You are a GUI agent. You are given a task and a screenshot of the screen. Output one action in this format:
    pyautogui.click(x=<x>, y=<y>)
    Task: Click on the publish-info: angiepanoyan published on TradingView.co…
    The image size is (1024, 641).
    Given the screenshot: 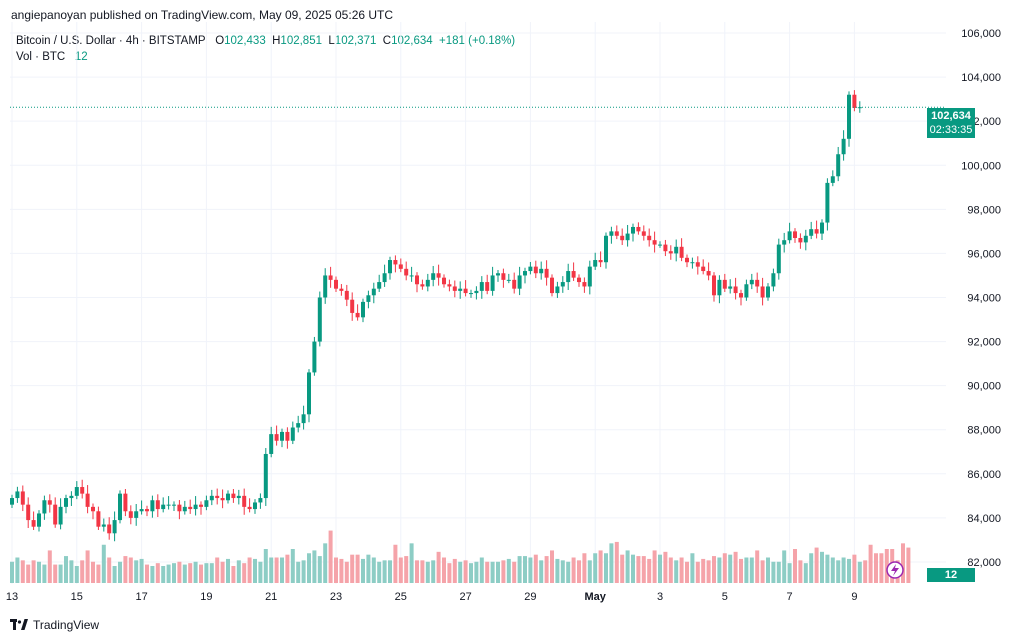 What is the action you would take?
    pyautogui.click(x=202, y=15)
    